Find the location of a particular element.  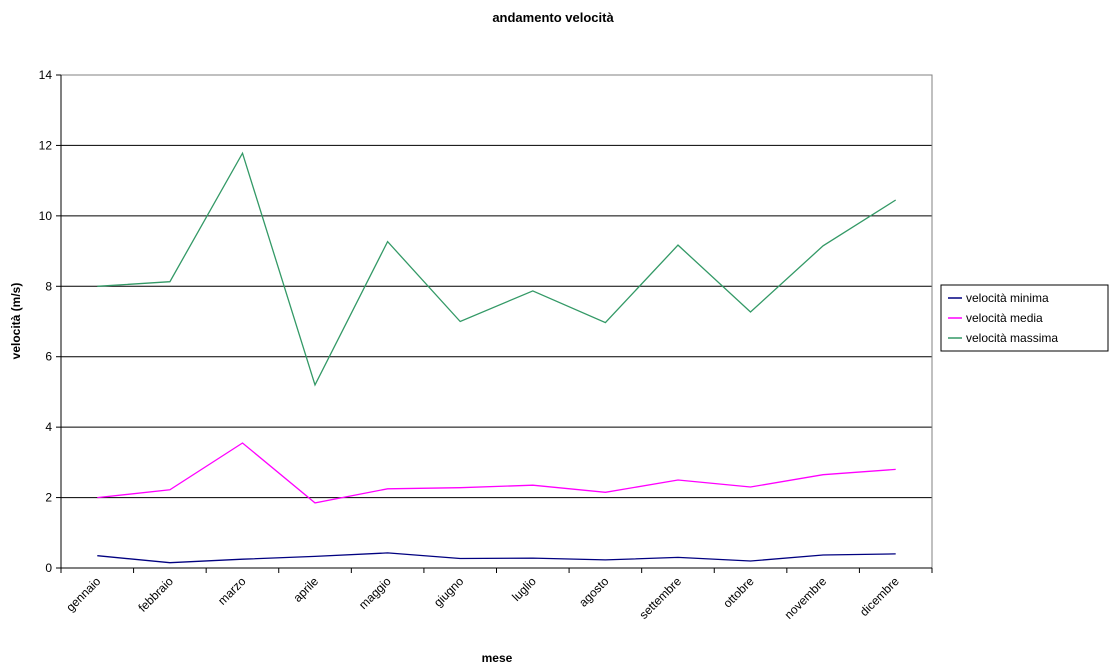

x-tick-label: marzo is located at coordinates (232, 591).